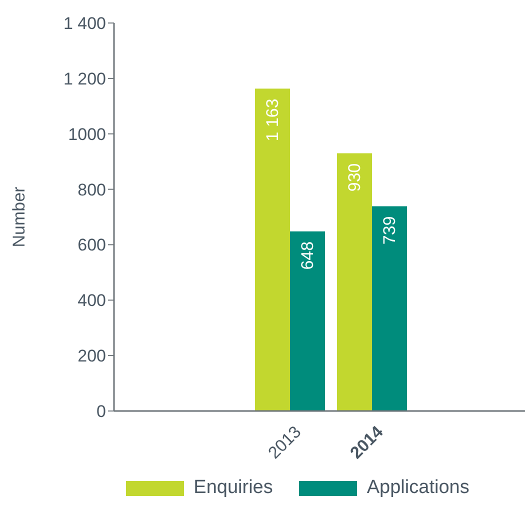 This screenshot has width=525, height=511. Describe the element at coordinates (101, 412) in the screenshot. I see `y-tick-label: 0` at that location.